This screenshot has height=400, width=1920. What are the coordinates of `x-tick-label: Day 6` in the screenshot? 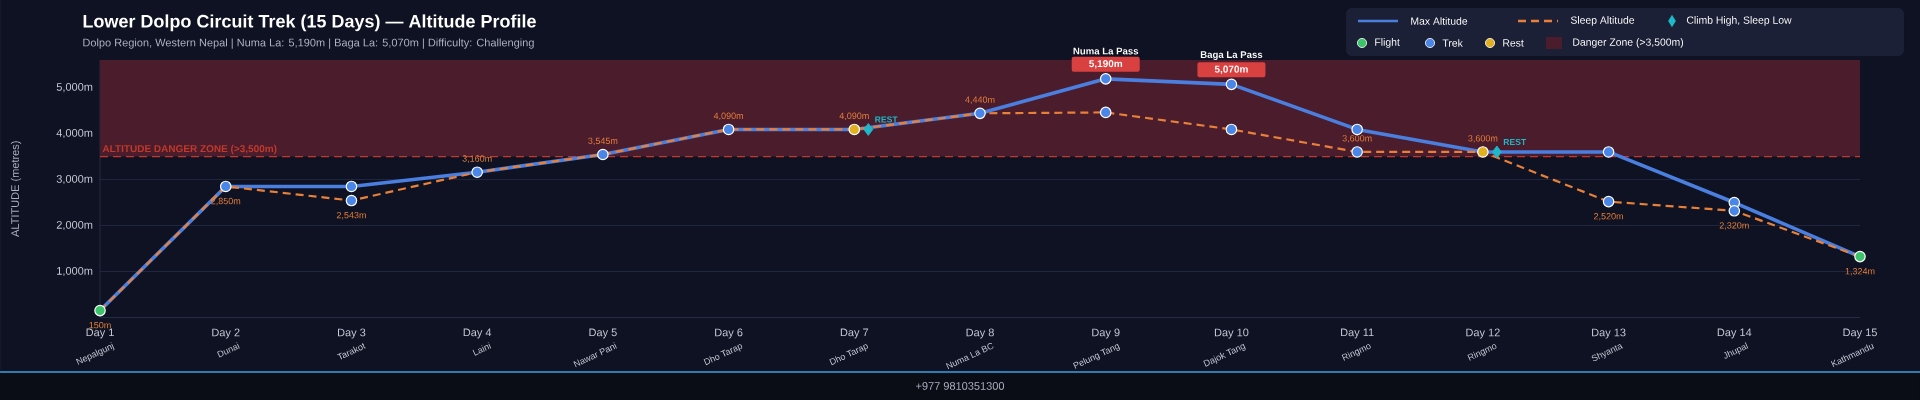 It's located at (729, 333).